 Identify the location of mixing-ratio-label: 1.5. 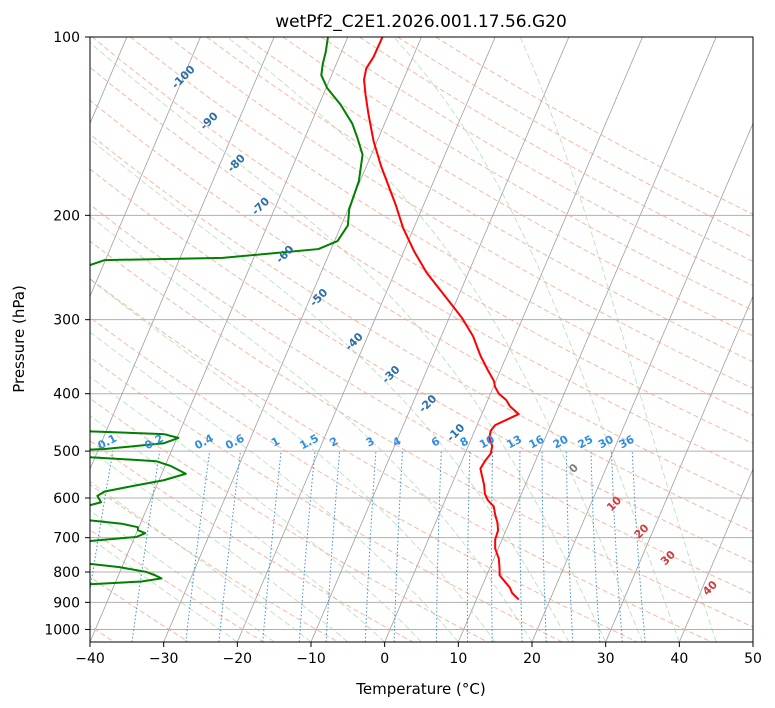
(309, 442).